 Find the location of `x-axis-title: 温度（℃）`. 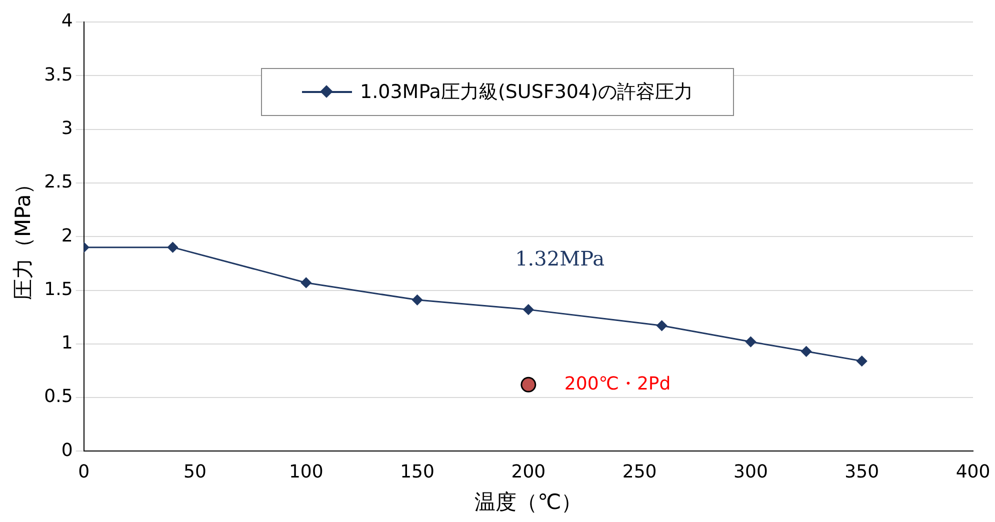

x-axis-title: 温度（℃） is located at coordinates (528, 502).